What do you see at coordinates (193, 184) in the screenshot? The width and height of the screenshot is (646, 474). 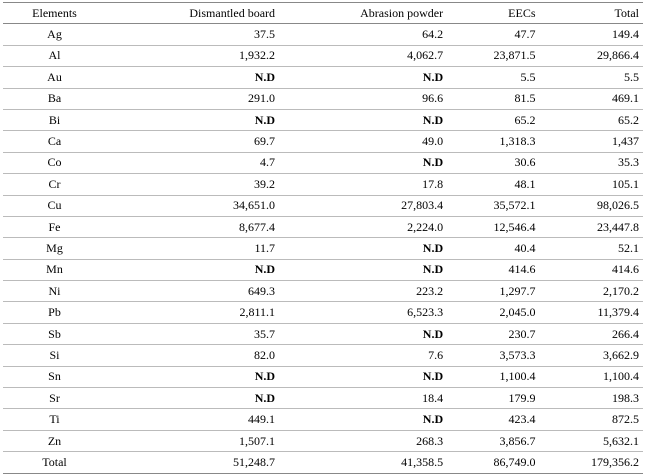 I see `table-cell: 39.2` at bounding box center [193, 184].